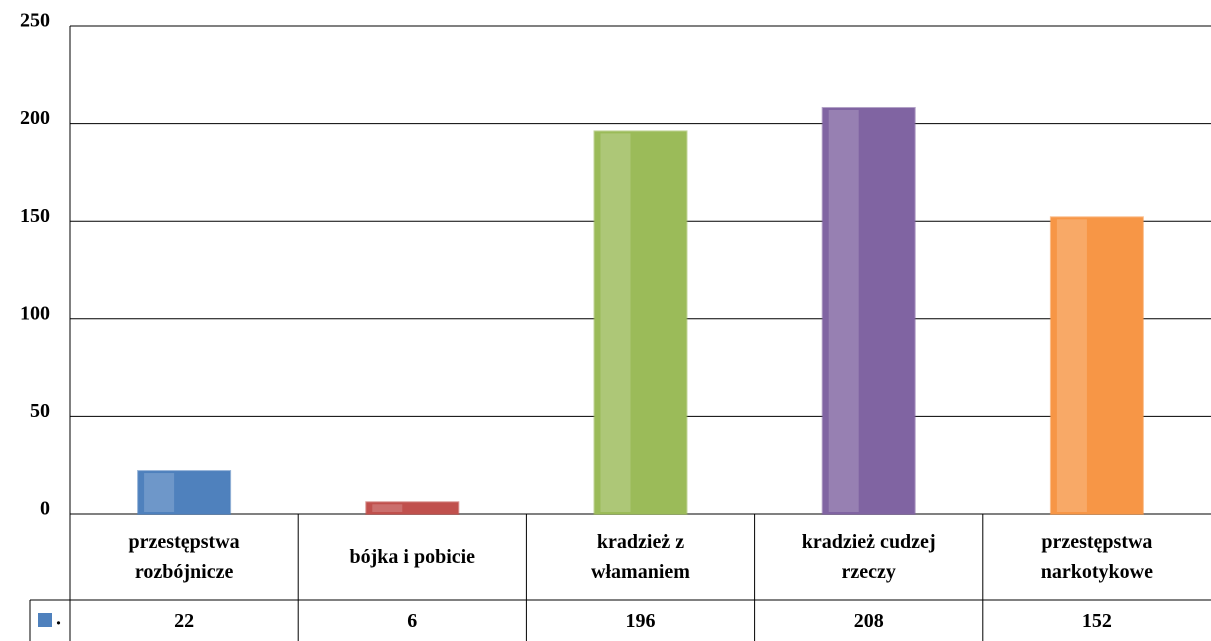 This screenshot has width=1211, height=641. What do you see at coordinates (45, 509) in the screenshot?
I see `y-tick-label: 0` at bounding box center [45, 509].